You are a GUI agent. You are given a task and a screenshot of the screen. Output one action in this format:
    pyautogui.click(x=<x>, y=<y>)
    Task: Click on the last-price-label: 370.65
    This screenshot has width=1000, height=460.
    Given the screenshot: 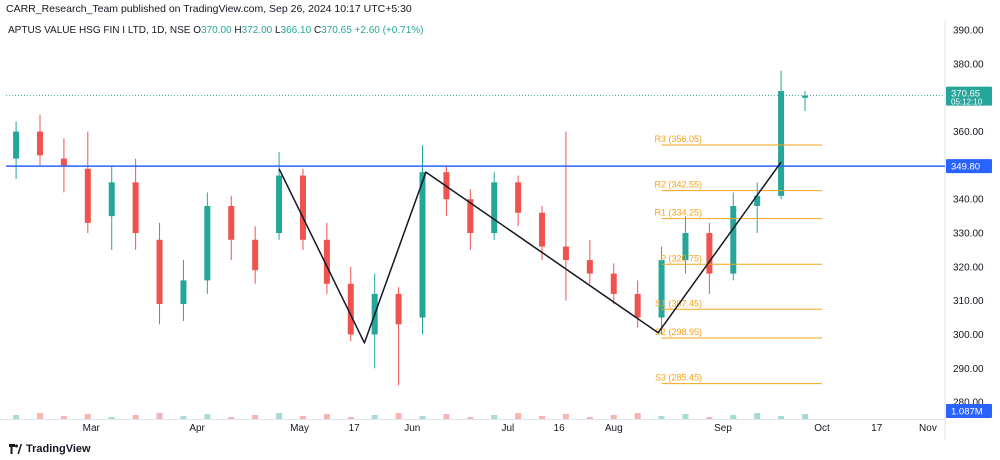 What is the action you would take?
    pyautogui.click(x=965, y=94)
    